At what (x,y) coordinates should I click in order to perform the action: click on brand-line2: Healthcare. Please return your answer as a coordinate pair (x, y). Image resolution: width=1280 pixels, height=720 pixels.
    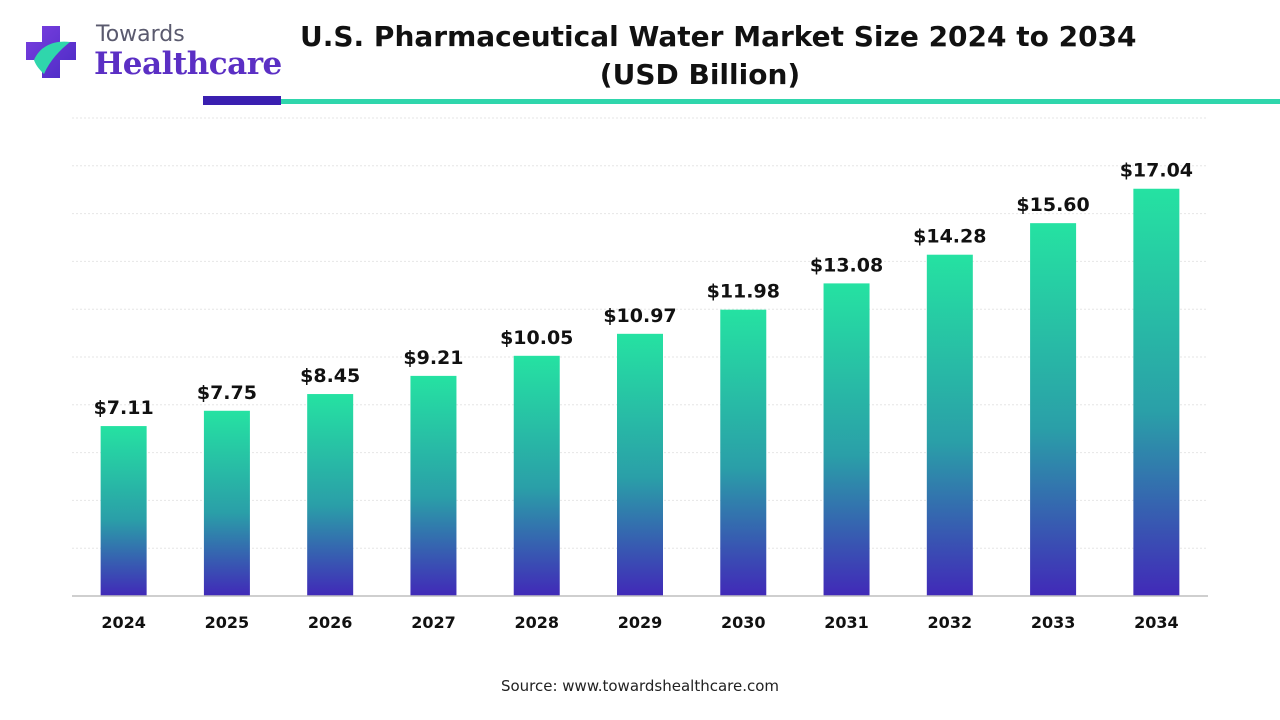
    Looking at the image, I should click on (188, 64).